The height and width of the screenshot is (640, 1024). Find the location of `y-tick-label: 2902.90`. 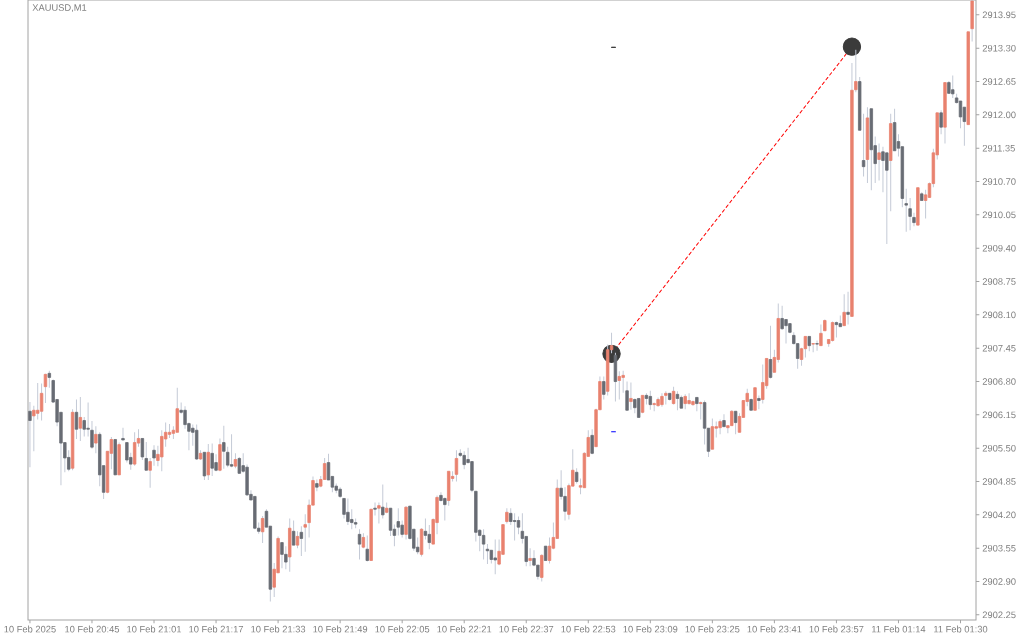

y-tick-label: 2902.90 is located at coordinates (999, 581).